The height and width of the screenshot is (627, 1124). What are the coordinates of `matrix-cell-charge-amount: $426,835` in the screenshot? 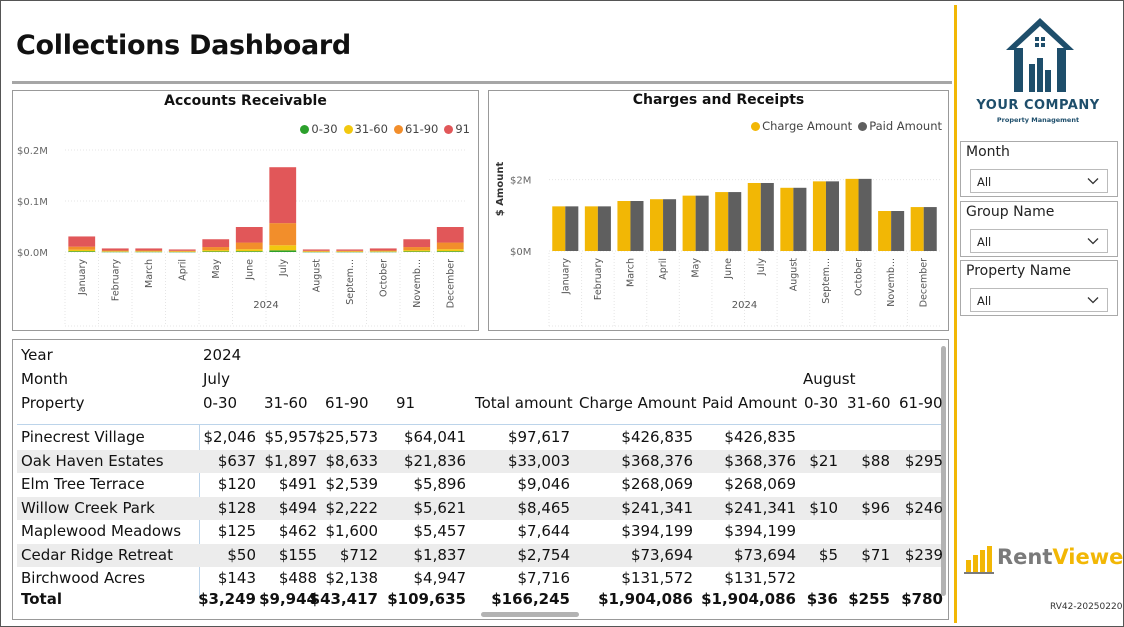 It's located at (657, 437).